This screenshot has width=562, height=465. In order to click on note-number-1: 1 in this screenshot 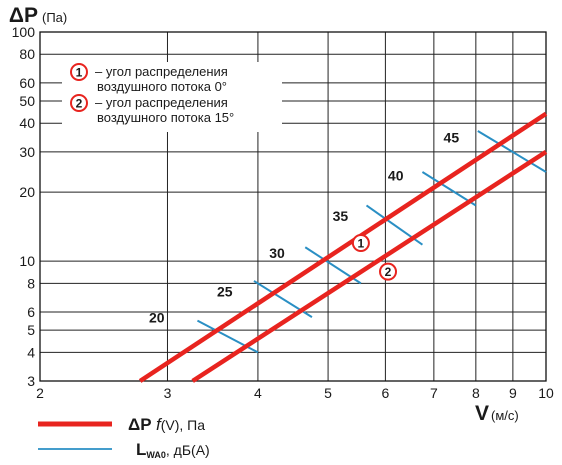, I will do `click(79, 73)`.